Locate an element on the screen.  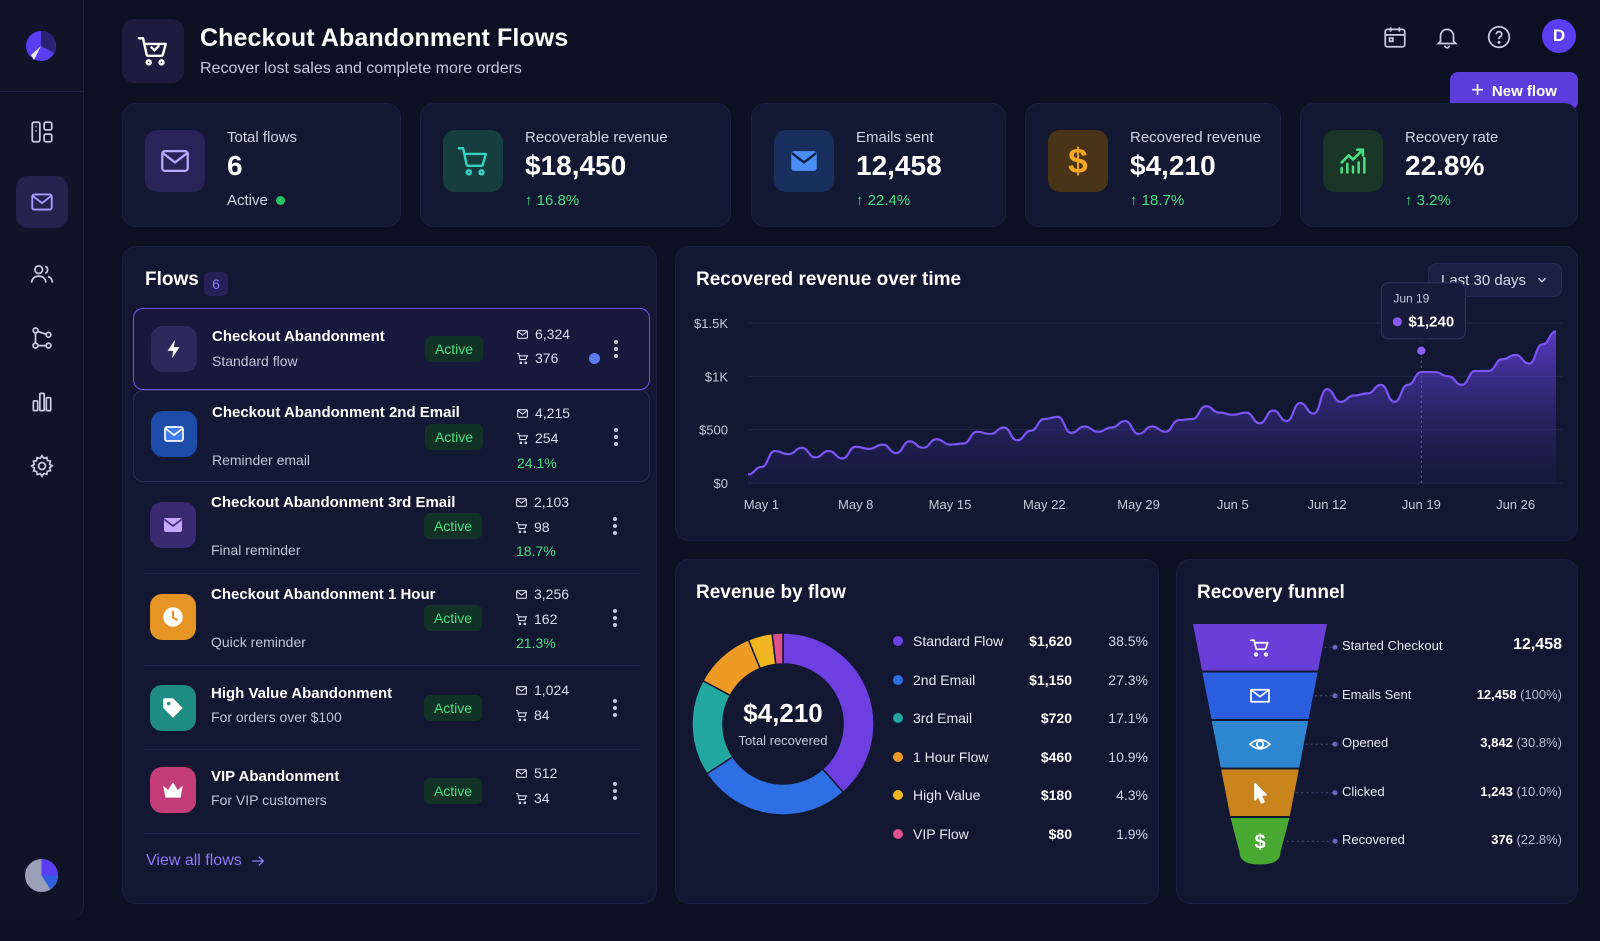
x-tick-label: May 8 is located at coordinates (855, 504).